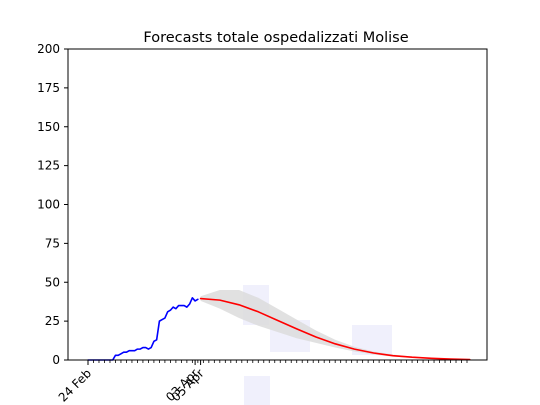 The image size is (540, 405). What do you see at coordinates (52, 321) in the screenshot?
I see `y-tick-label: 25` at bounding box center [52, 321].